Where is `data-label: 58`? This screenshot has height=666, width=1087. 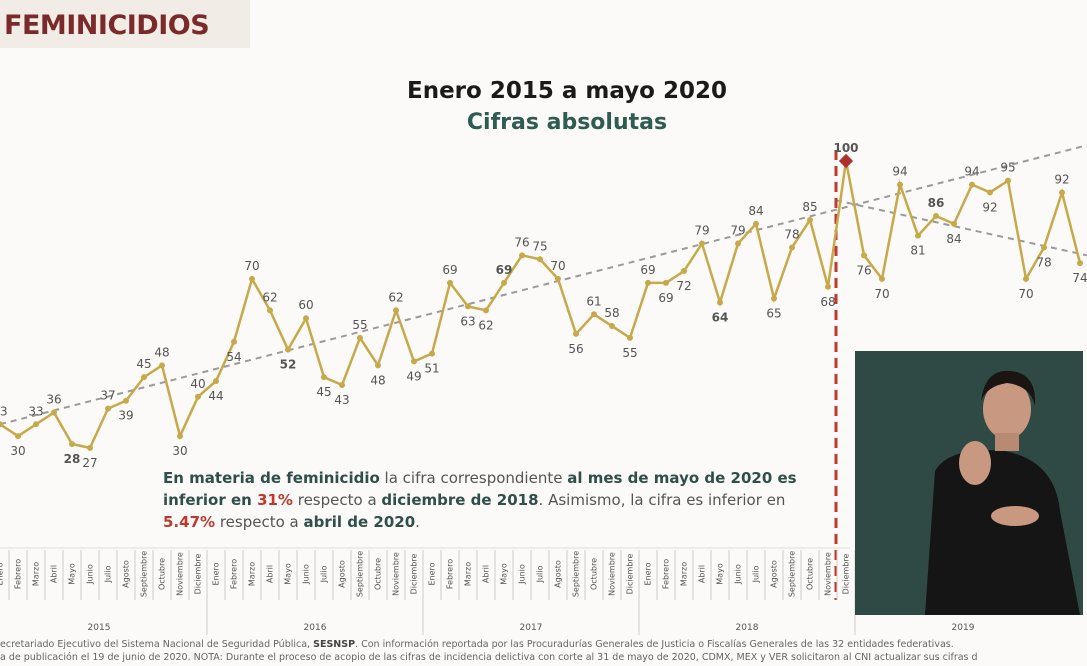 data-label: 58 is located at coordinates (611, 313).